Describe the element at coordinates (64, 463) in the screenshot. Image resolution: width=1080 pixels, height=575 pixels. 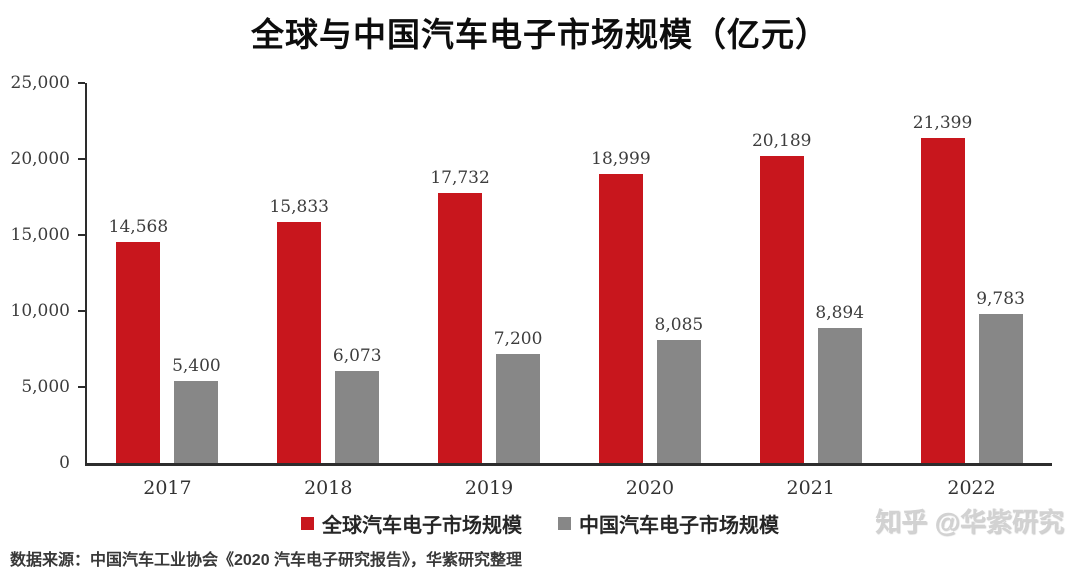
I see `y-tick-label: 0` at that location.